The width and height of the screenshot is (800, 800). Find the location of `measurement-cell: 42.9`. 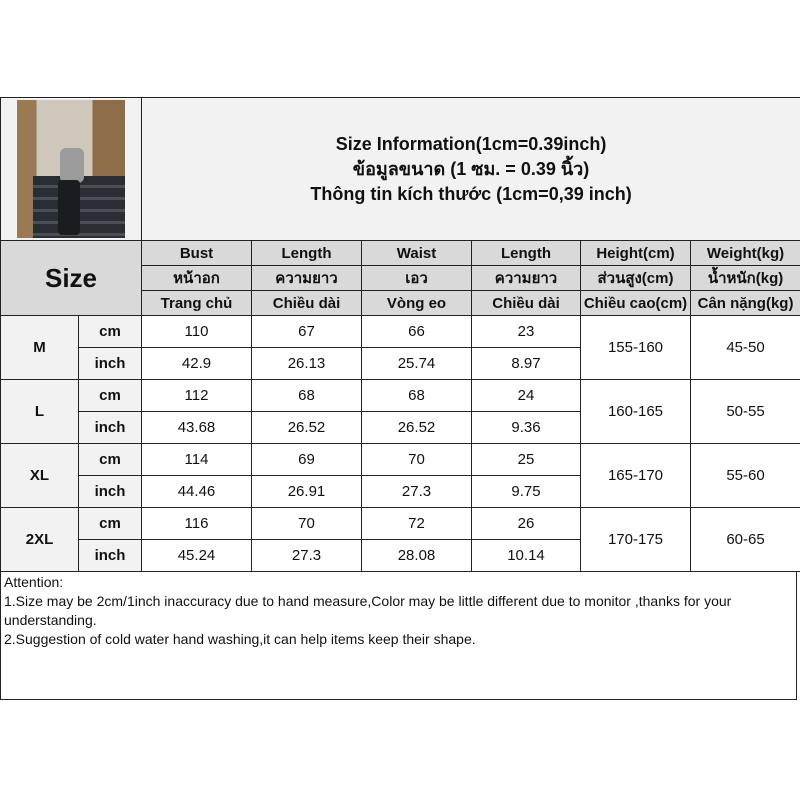

measurement-cell: 42.9 is located at coordinates (196, 363).